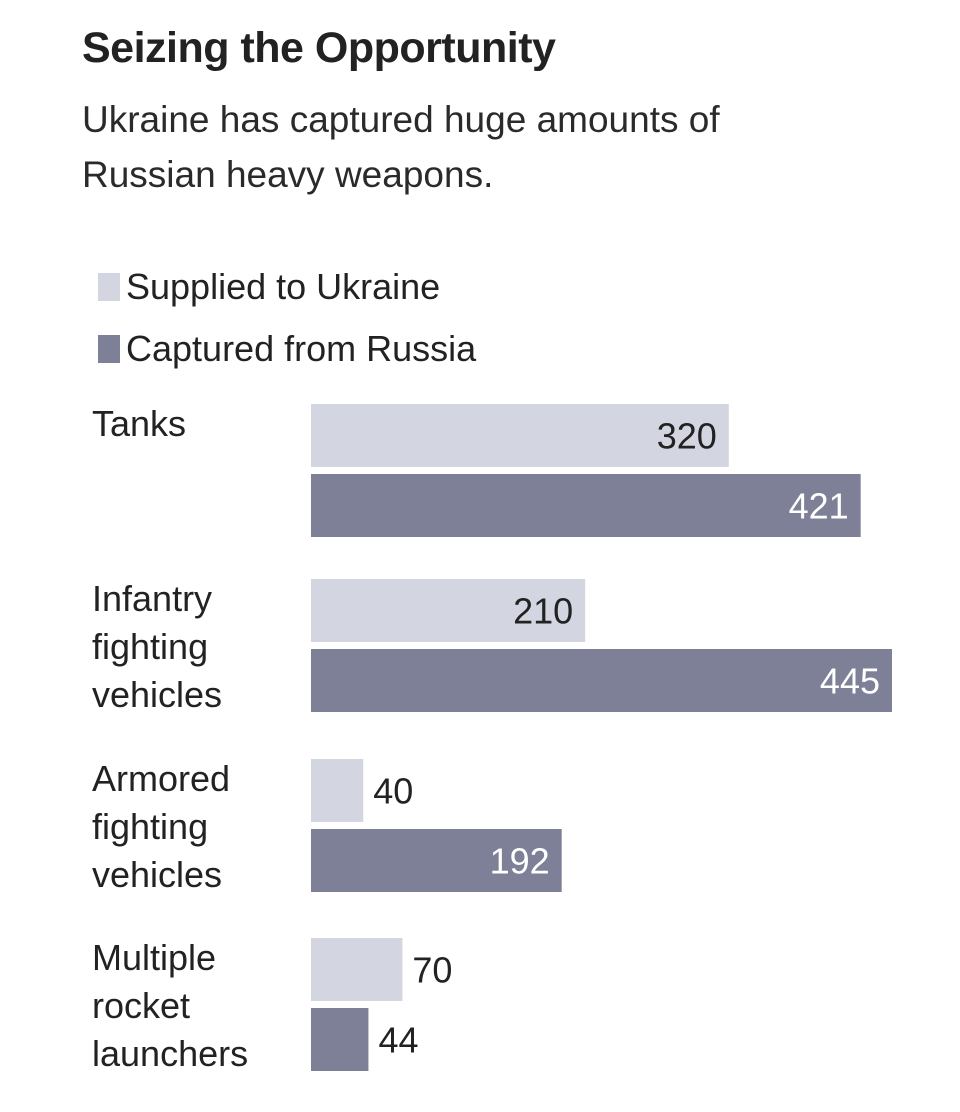 The height and width of the screenshot is (1112, 960). What do you see at coordinates (520, 861) in the screenshot?
I see `value-label-captured-armored-fighting-vehicles: 192` at bounding box center [520, 861].